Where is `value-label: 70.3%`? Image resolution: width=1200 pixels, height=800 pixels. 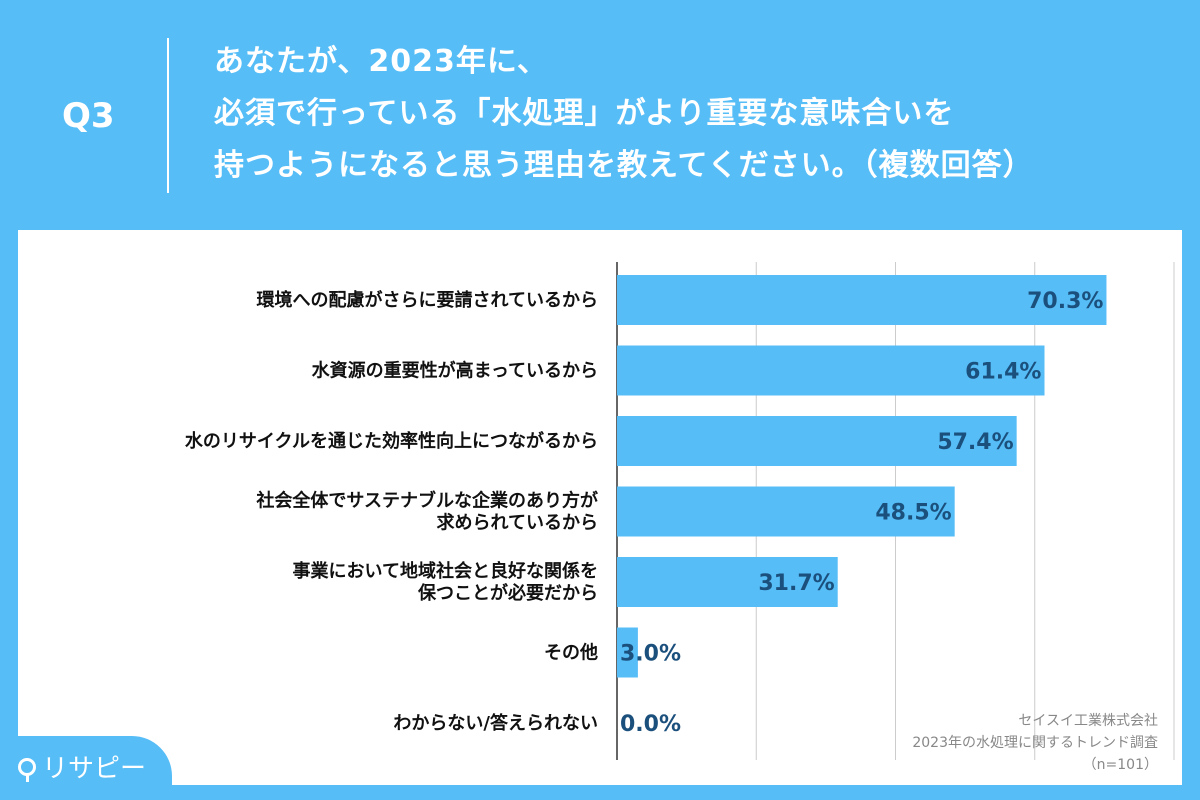 value-label: 70.3% is located at coordinates (1065, 301).